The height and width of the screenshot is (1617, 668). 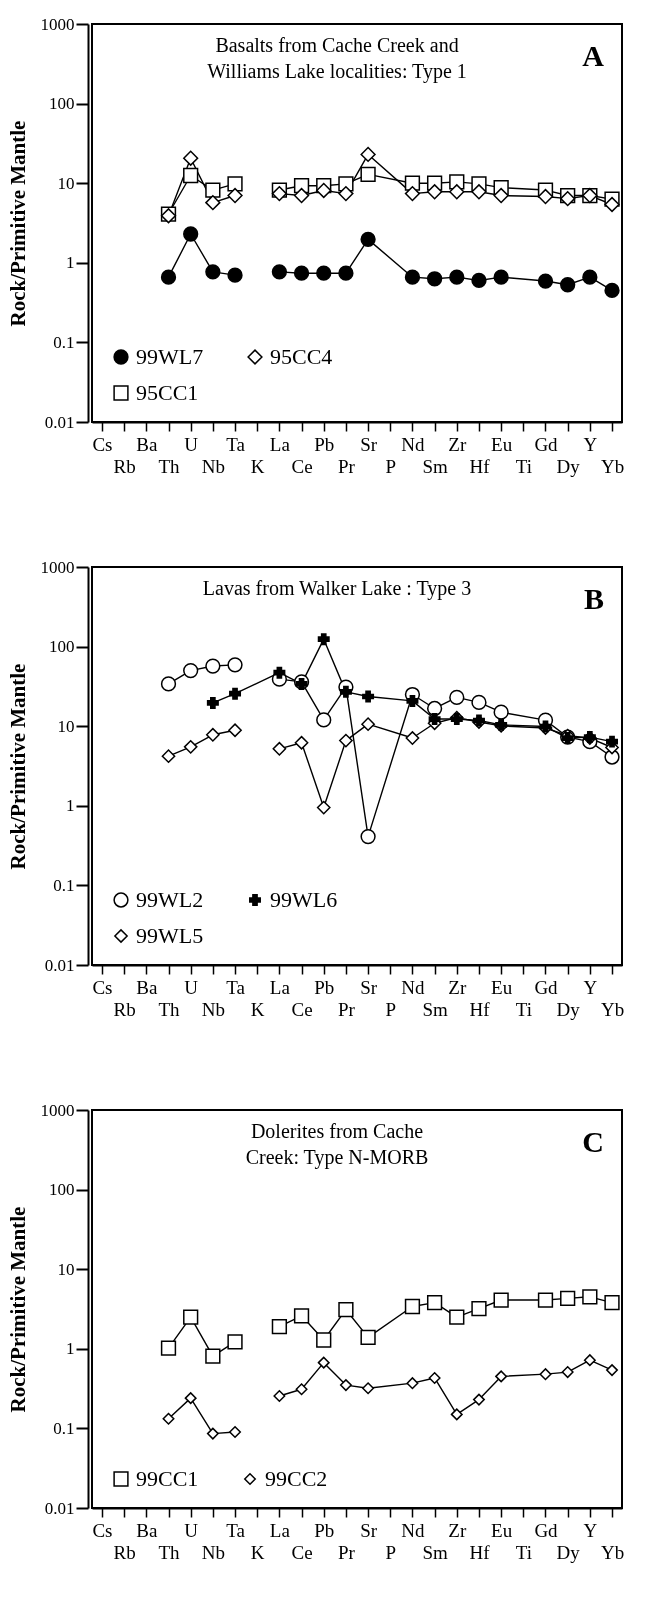 What do you see at coordinates (167, 392) in the screenshot?
I see `legend-label: 95CC1` at bounding box center [167, 392].